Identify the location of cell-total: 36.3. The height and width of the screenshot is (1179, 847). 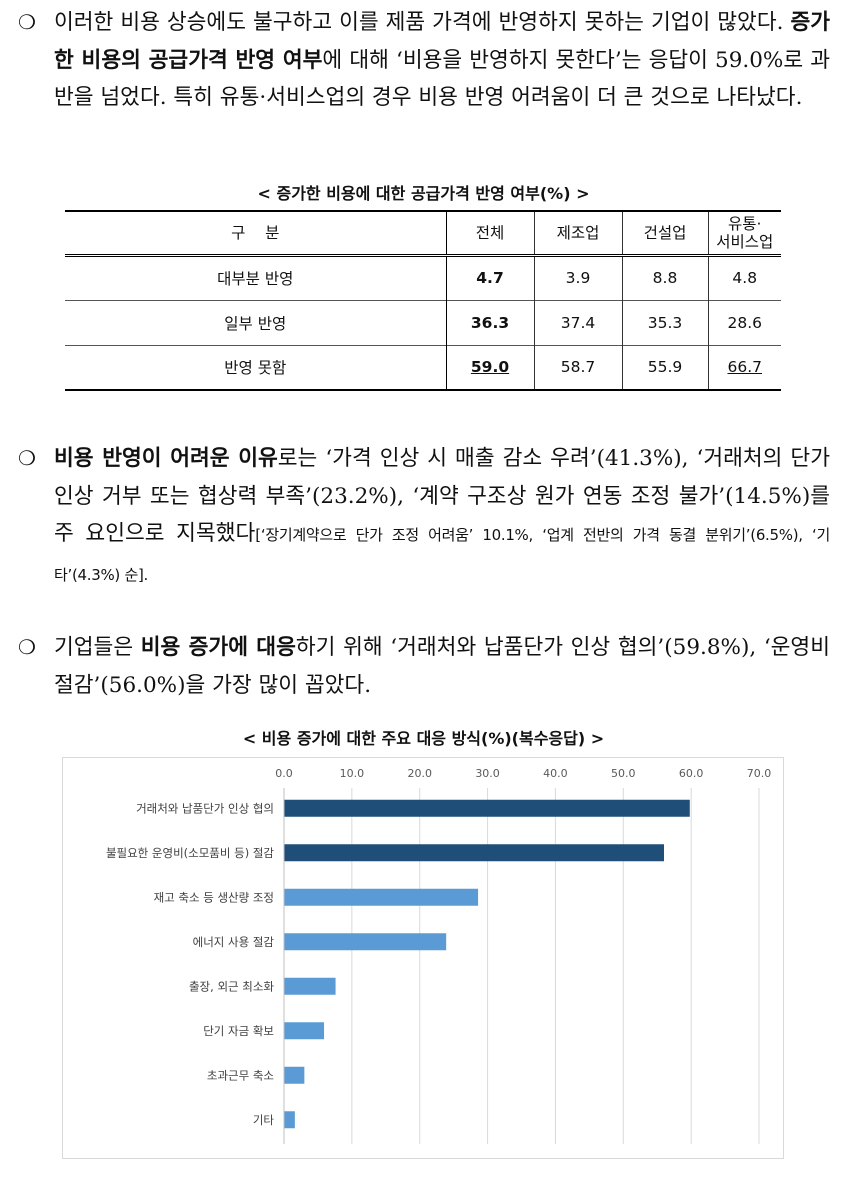
(489, 322).